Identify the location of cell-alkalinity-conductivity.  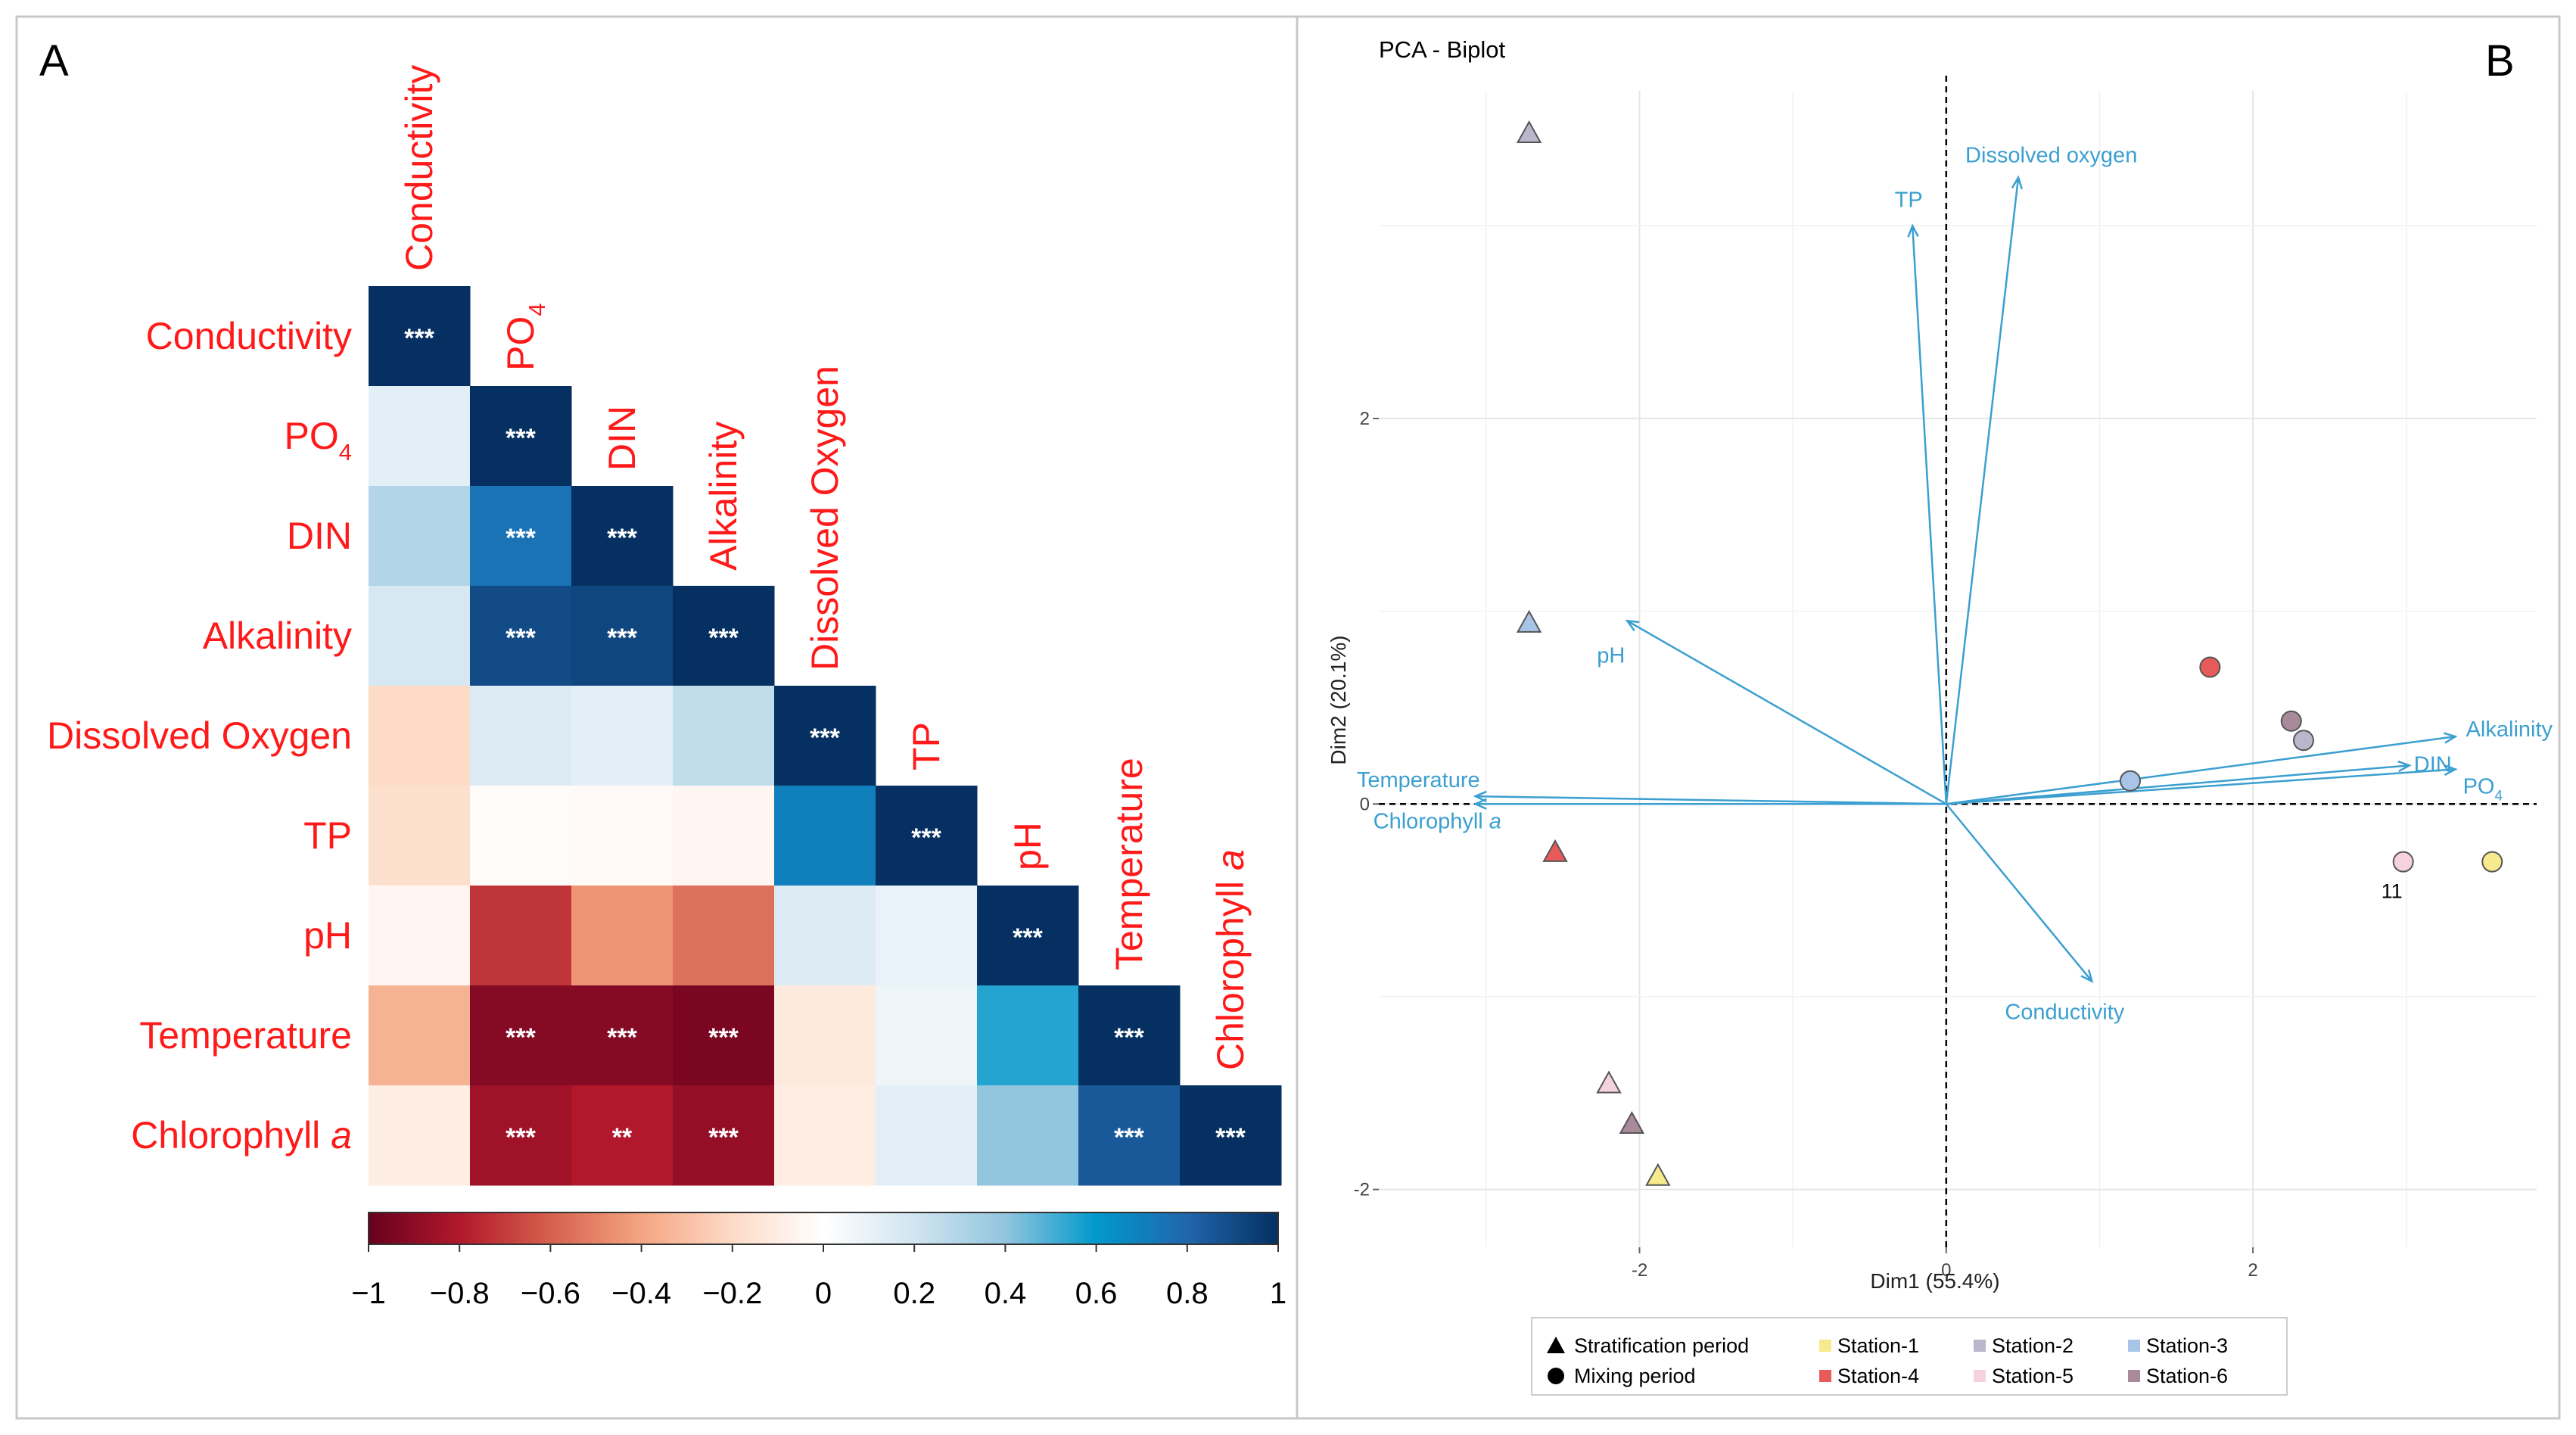
(420, 636).